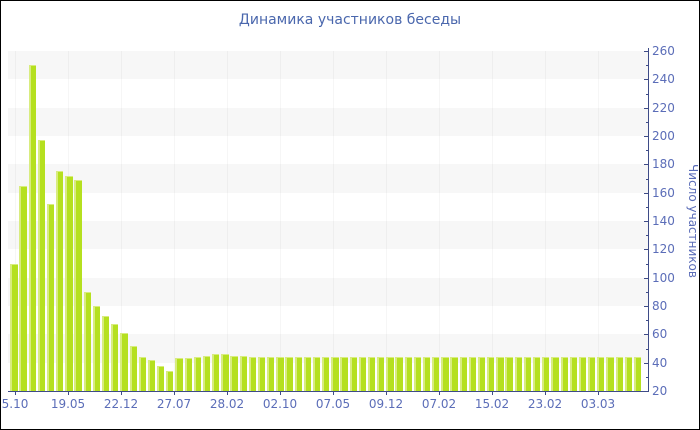  What do you see at coordinates (648, 219) in the screenshot?
I see `y-axis-line` at bounding box center [648, 219].